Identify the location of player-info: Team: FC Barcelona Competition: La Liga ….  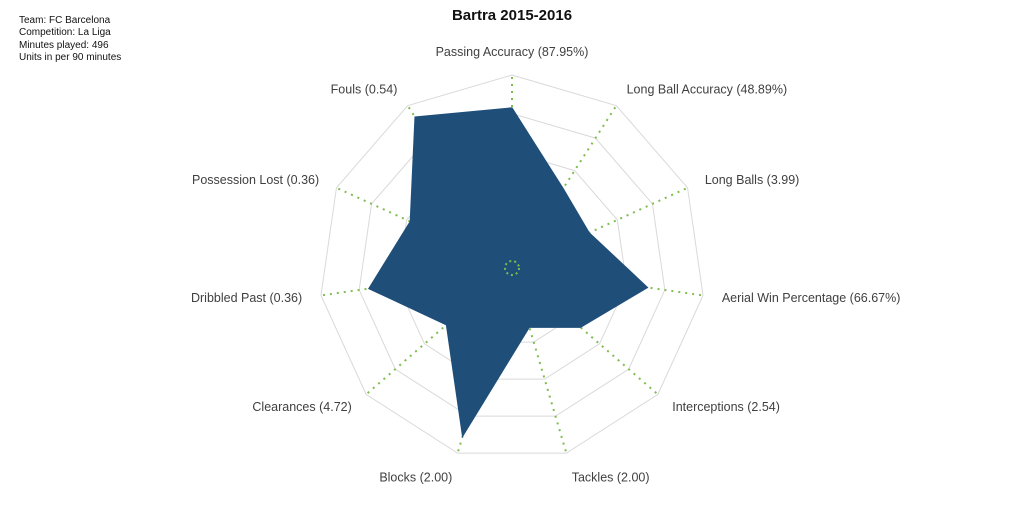
(70, 39).